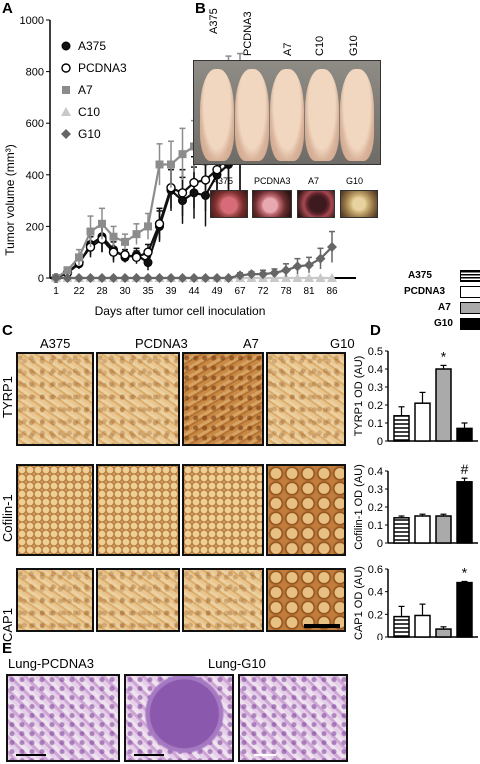 The image size is (480, 764). I want to click on mouse-a7, so click(287, 115).